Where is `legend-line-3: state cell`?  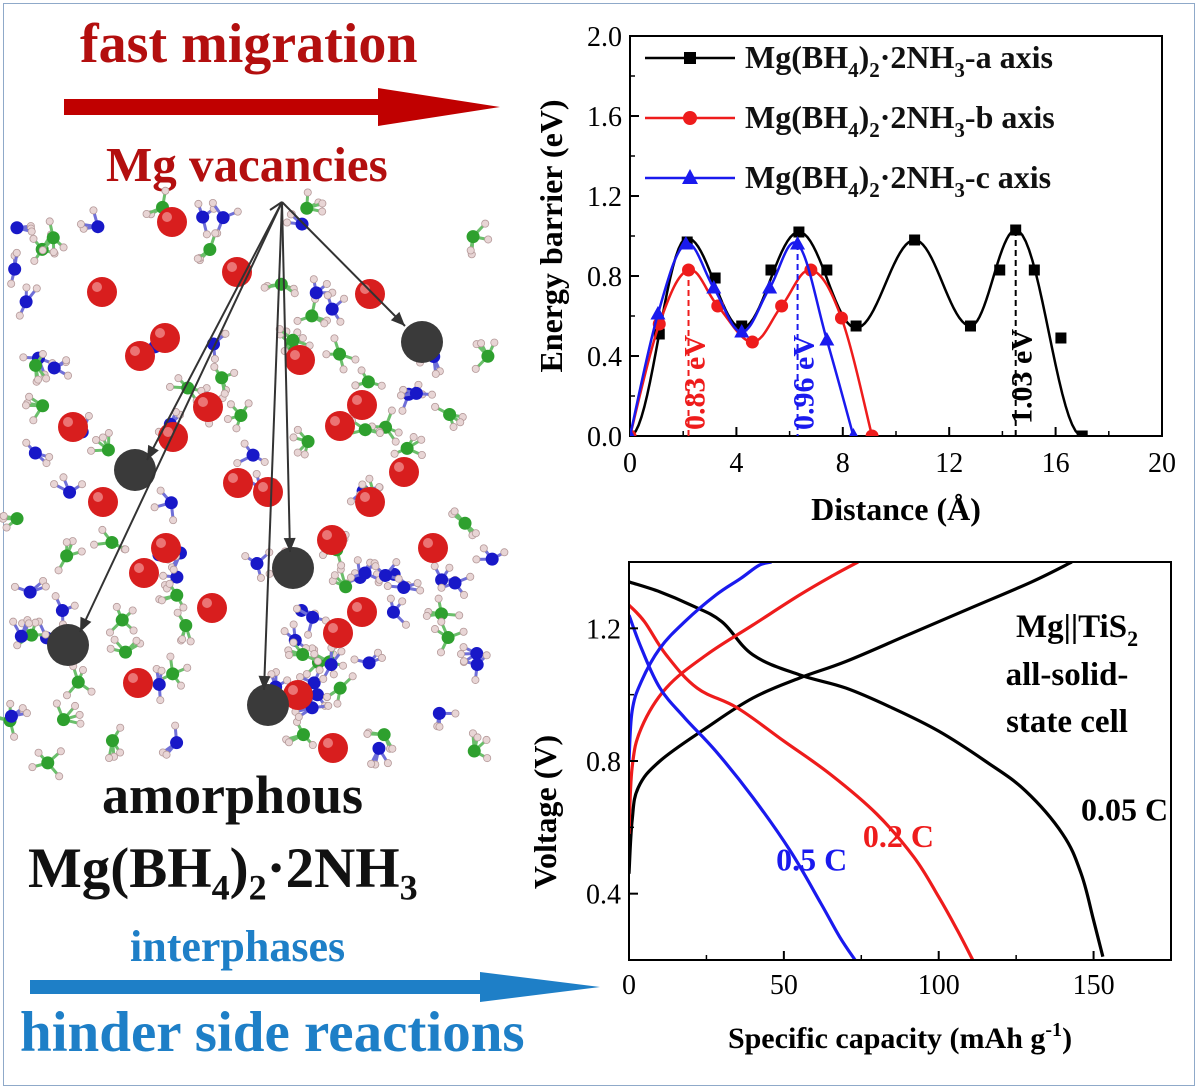
legend-line-3: state cell is located at coordinates (1067, 722).